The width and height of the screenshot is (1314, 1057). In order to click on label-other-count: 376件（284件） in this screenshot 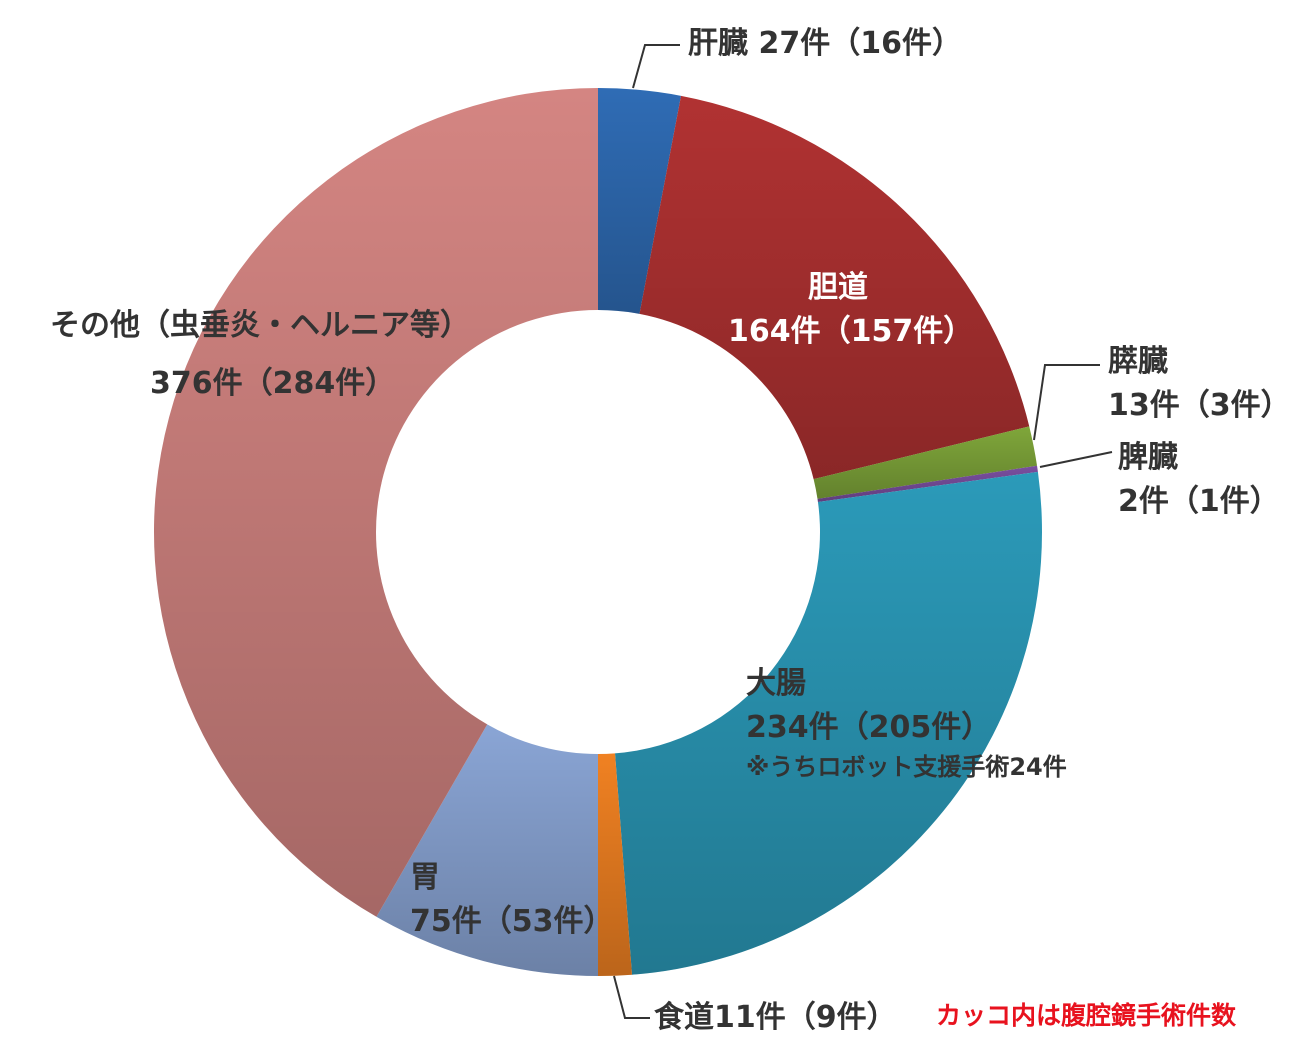, I will do `click(273, 383)`.